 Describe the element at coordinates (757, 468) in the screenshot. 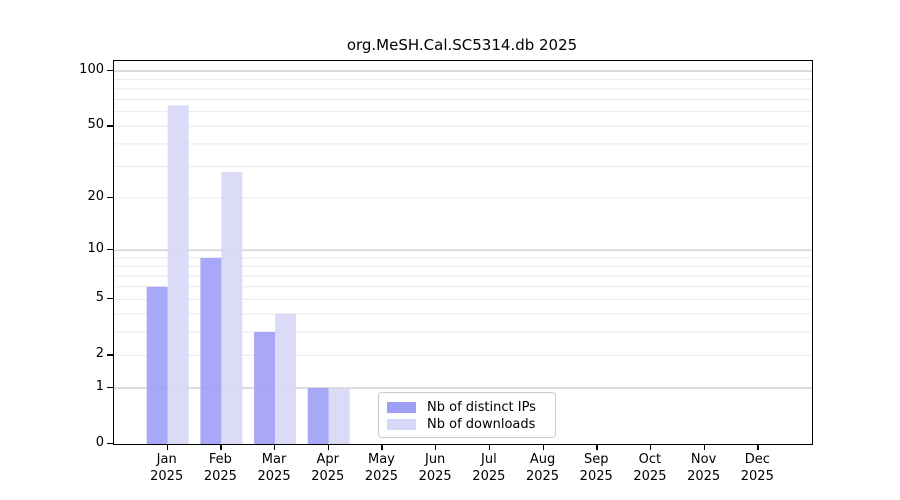

I see `x-tick-label-dec: Dec 2025` at that location.